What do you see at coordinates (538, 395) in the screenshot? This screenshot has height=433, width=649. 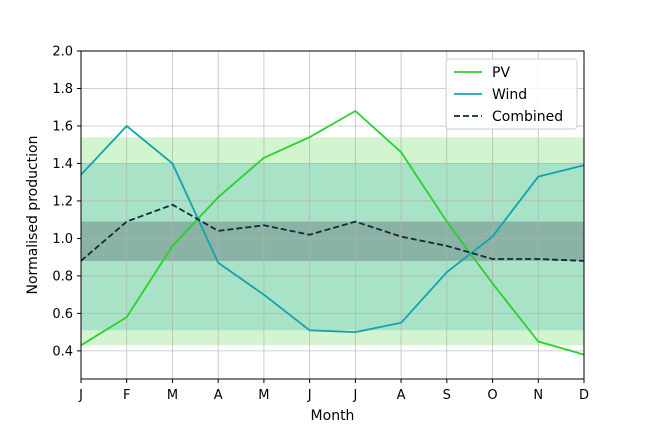 I see `x-tick-label: N` at bounding box center [538, 395].